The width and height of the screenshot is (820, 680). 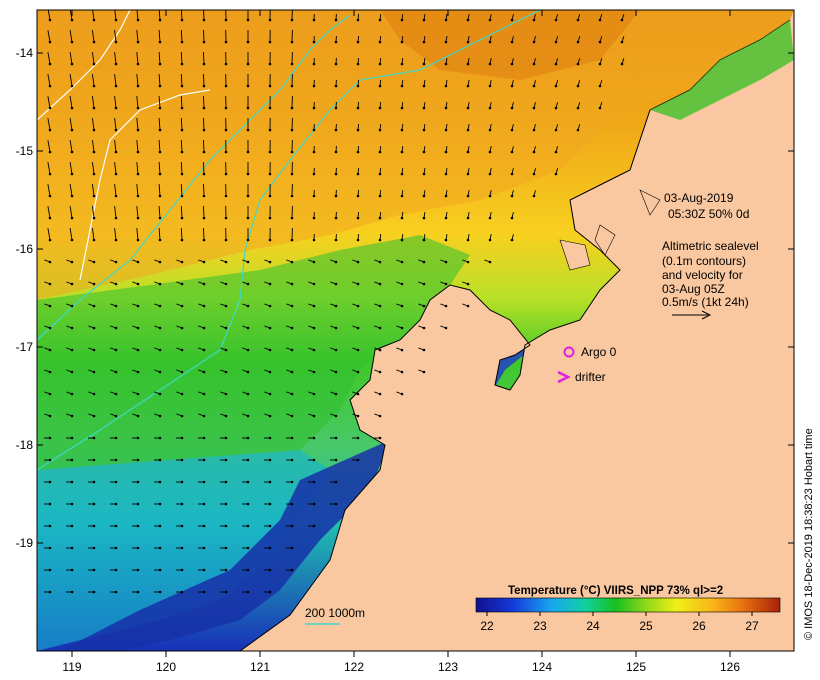 What do you see at coordinates (809, 534) in the screenshot?
I see `credit-label: © IMOS 18-Dec-2019 18:38:23 Hobart time` at bounding box center [809, 534].